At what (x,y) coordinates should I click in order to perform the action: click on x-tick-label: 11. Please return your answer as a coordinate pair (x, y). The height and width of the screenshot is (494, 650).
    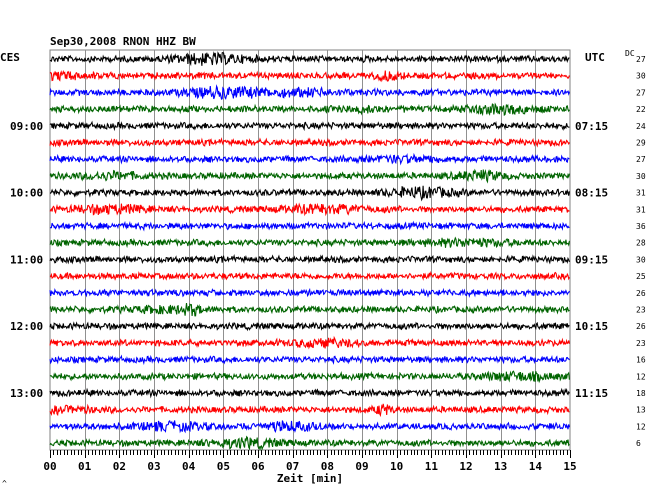
    Looking at the image, I should click on (432, 466).